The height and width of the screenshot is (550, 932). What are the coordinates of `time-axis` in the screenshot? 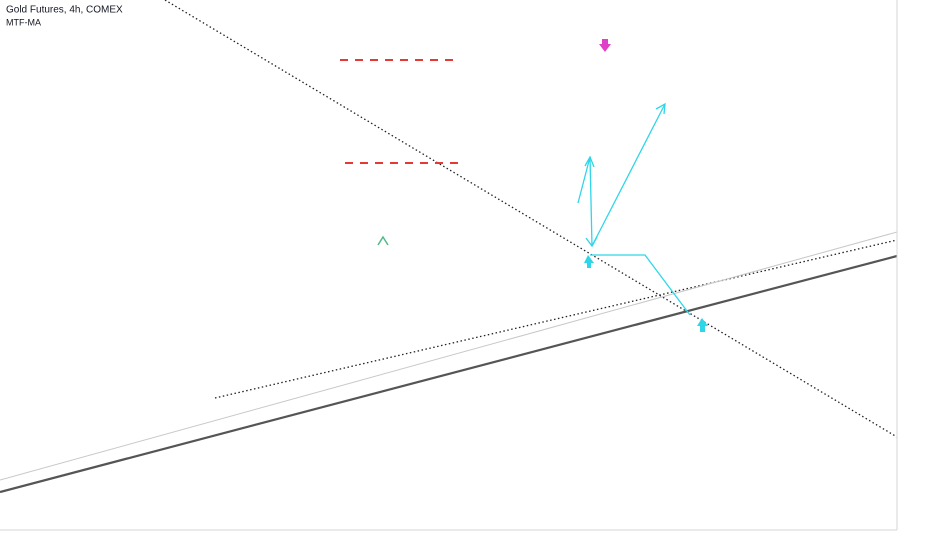 It's located at (466, 540).